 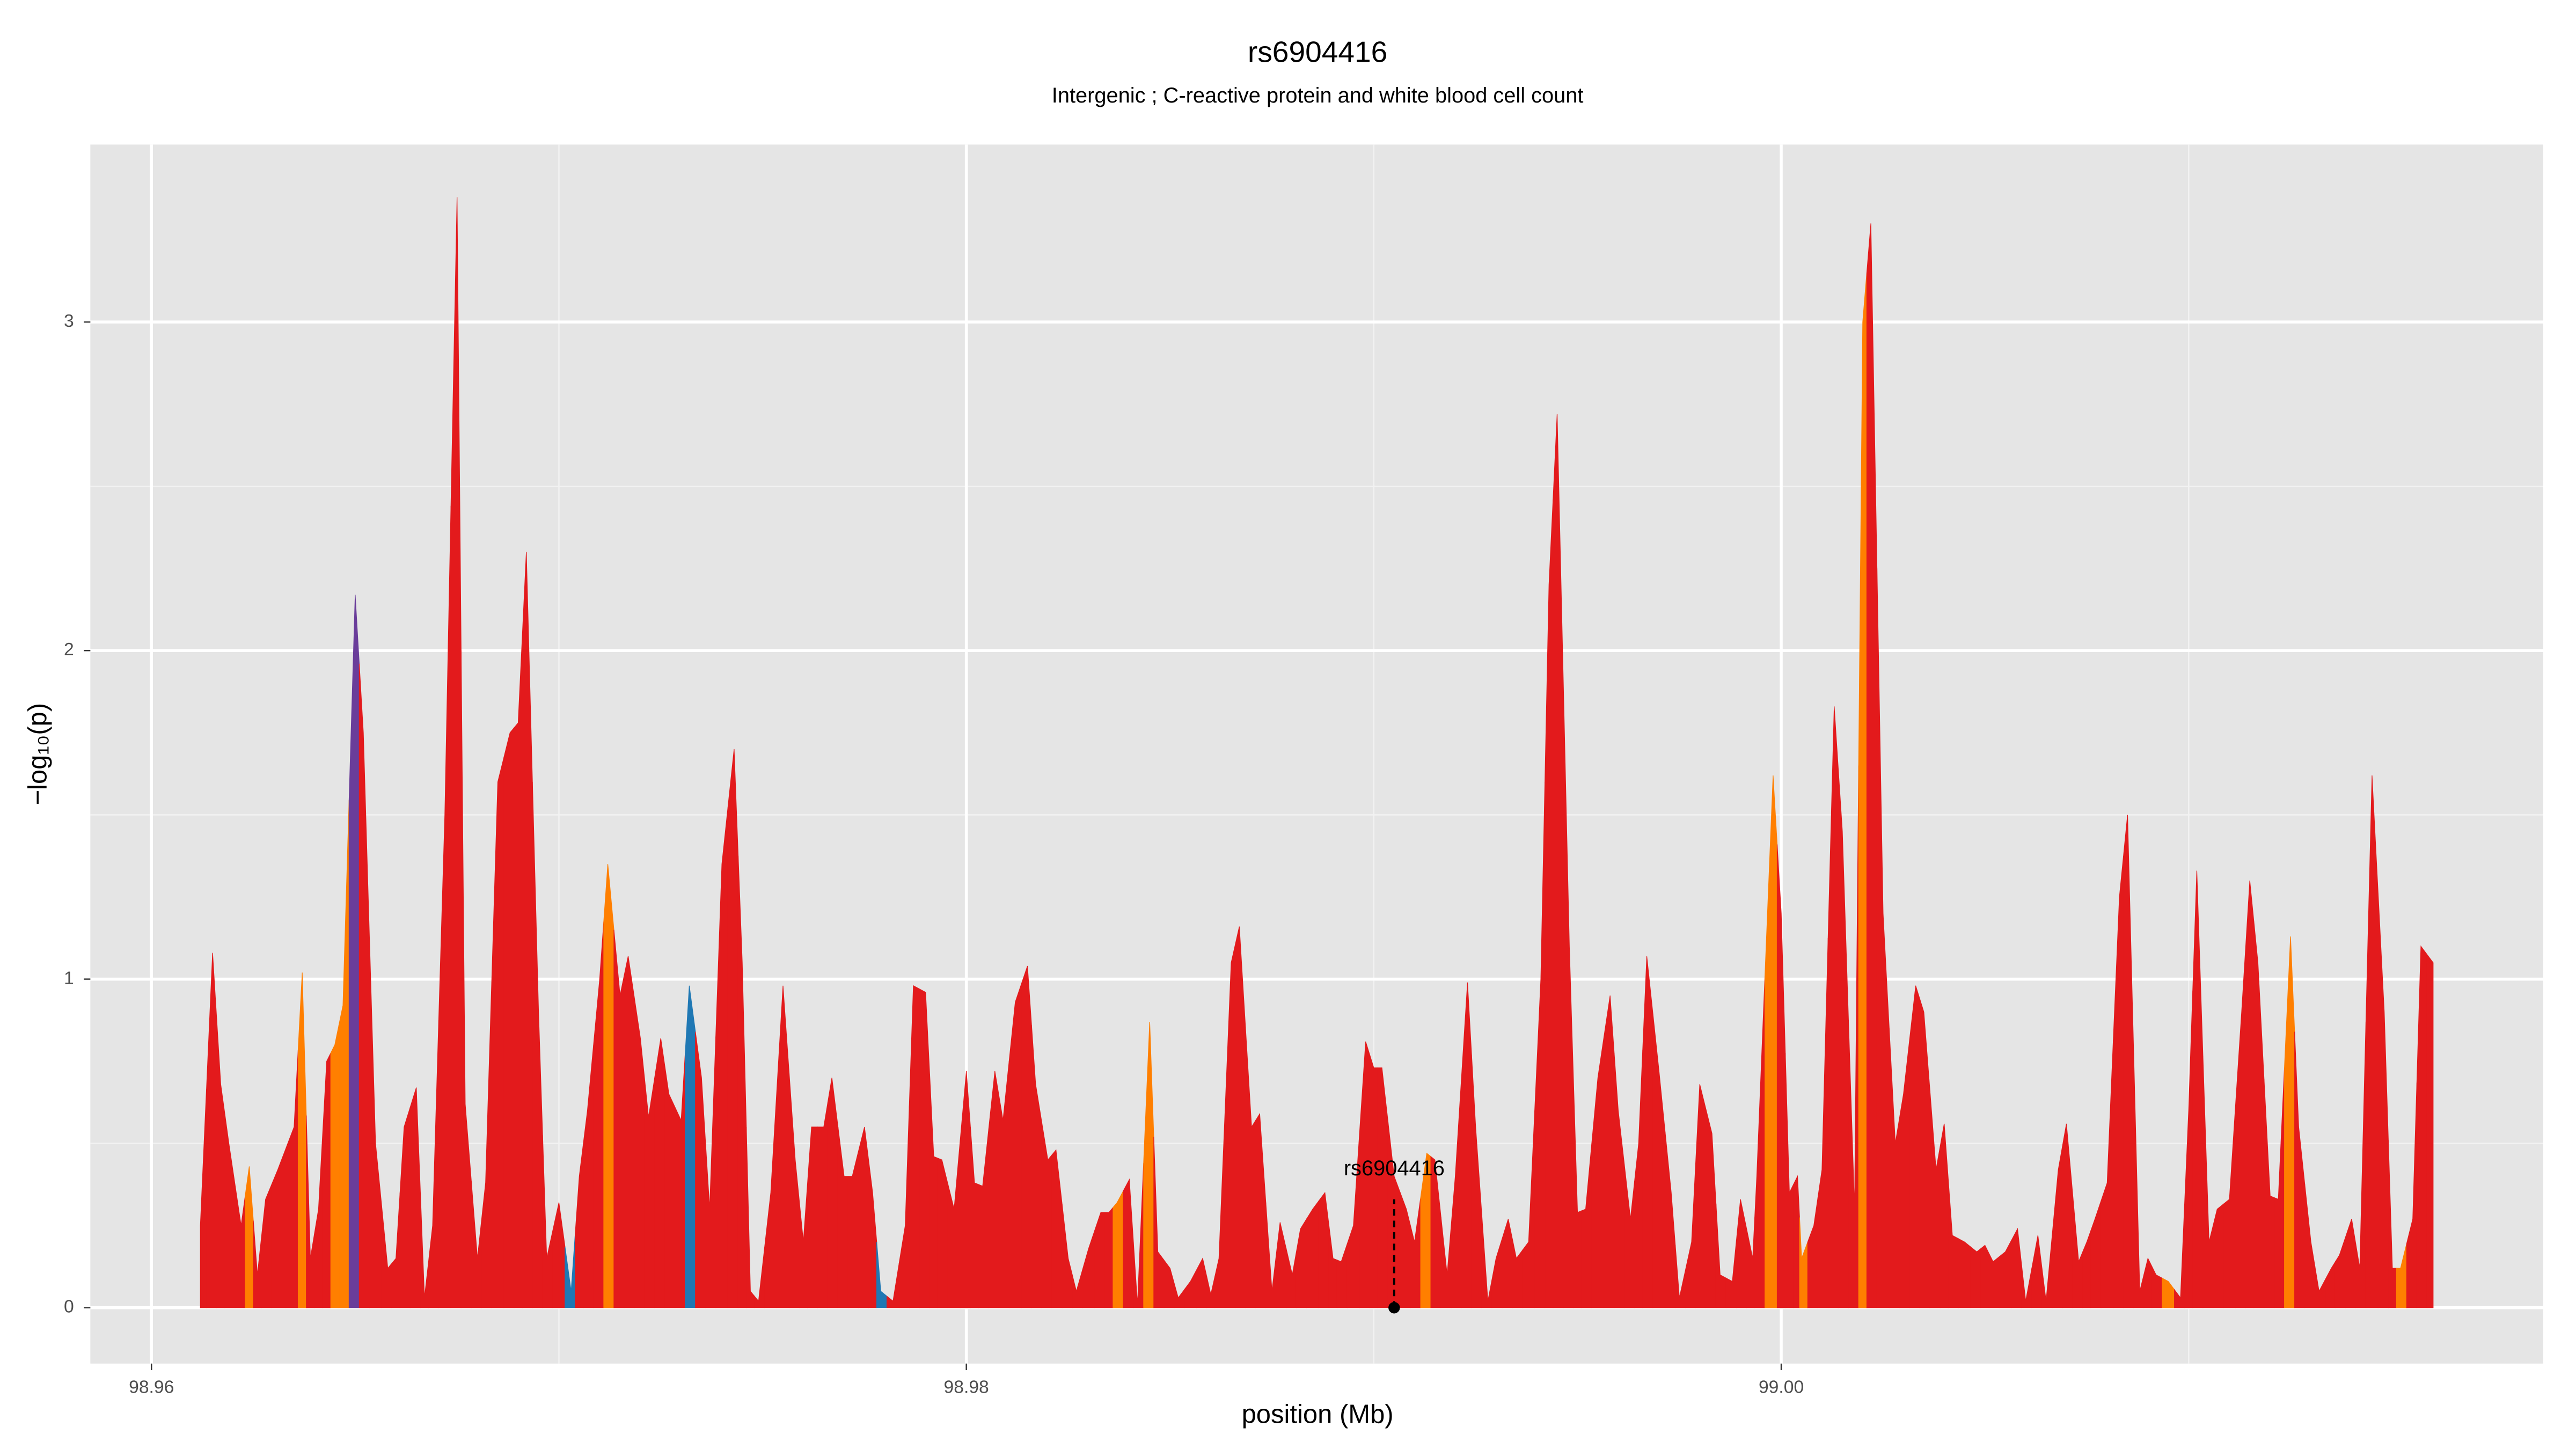 I want to click on y-tick-label: 1, so click(x=69, y=978).